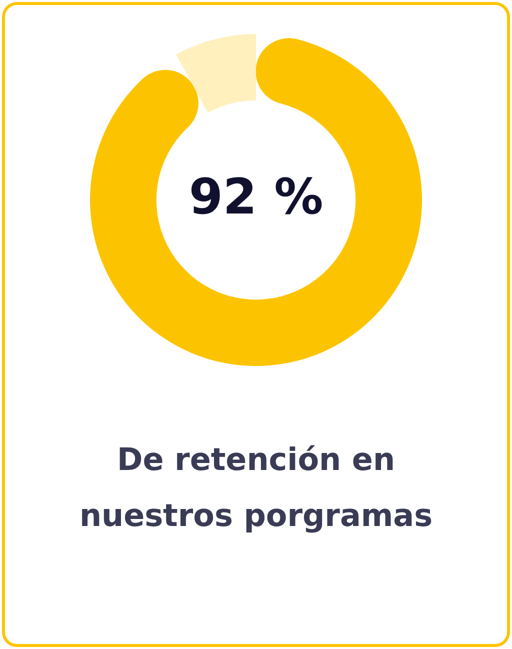 This screenshot has width=512, height=649. Describe the element at coordinates (256, 197) in the screenshot. I see `data-label: 92 %` at that location.